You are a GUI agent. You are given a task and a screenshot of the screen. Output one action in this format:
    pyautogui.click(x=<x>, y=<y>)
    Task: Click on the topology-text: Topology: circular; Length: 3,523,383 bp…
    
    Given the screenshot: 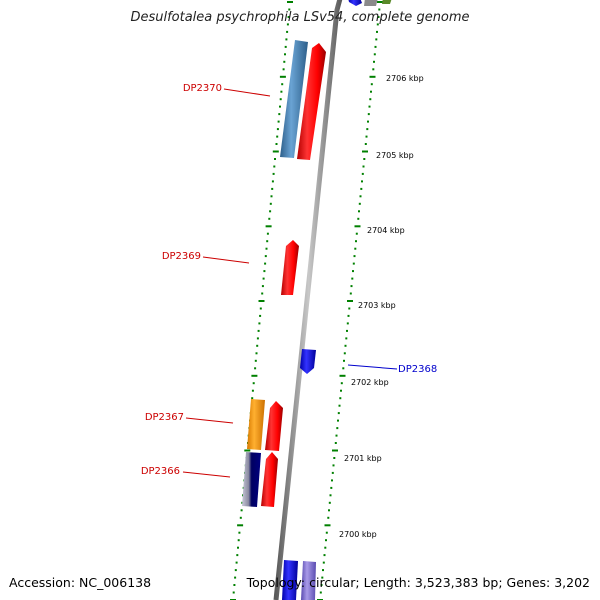 What is the action you would take?
    pyautogui.click(x=418, y=582)
    